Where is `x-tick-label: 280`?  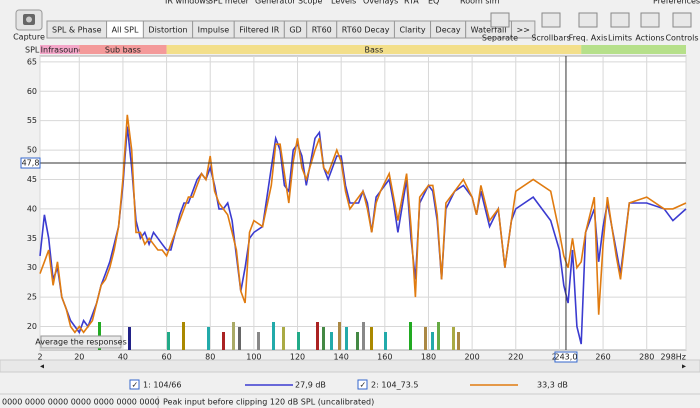 x-tick-label: 280 is located at coordinates (646, 357).